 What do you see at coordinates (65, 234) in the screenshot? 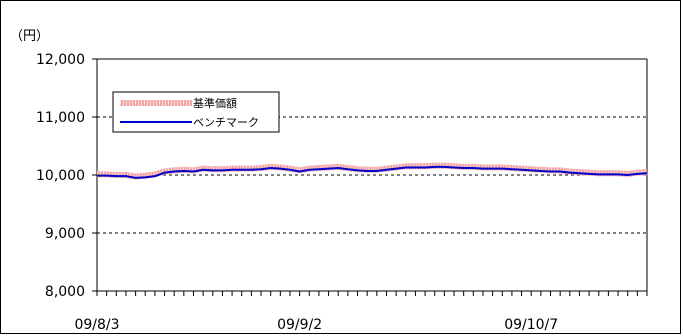
I see `y-tick-label: 9,000` at bounding box center [65, 234].